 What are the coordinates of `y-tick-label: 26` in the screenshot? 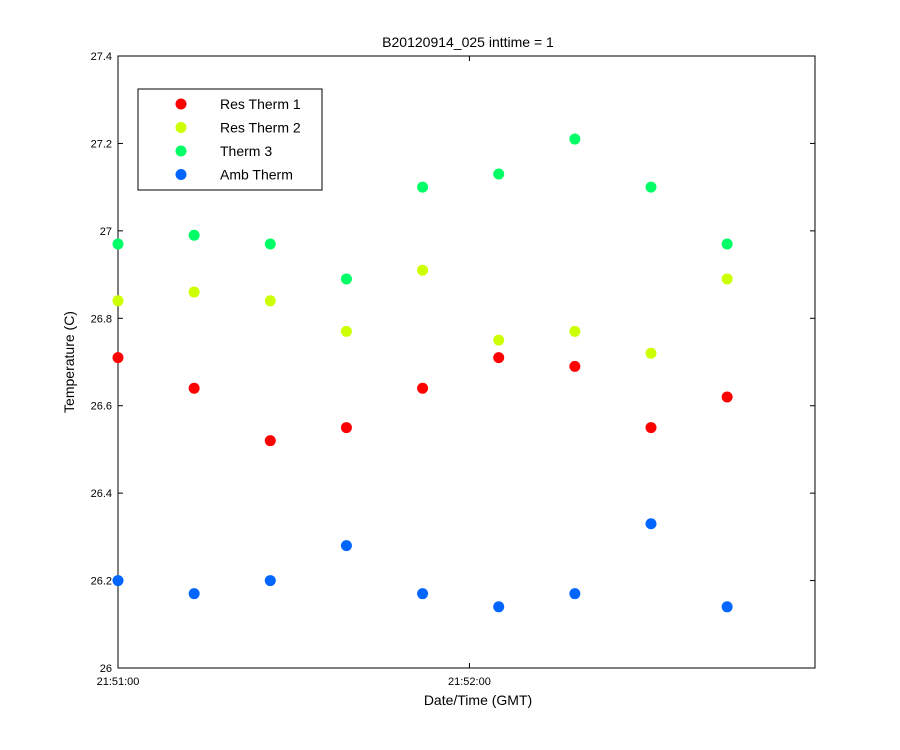 It's located at (106, 669).